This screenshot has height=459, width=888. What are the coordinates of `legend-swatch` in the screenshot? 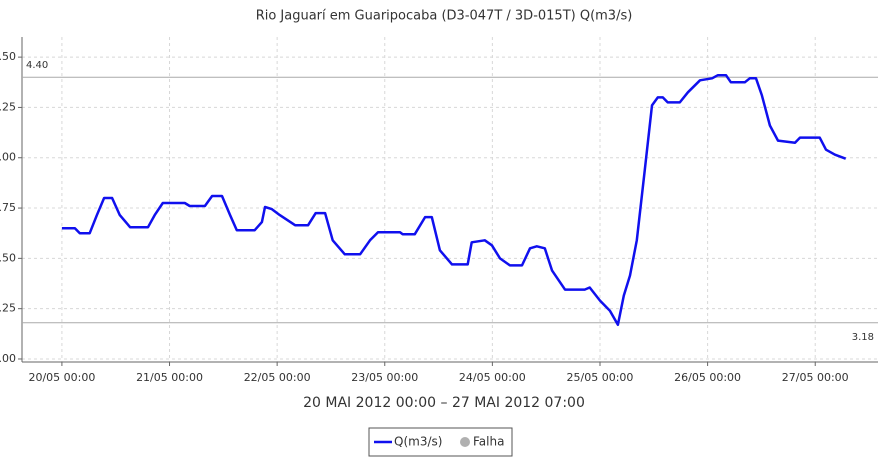 It's located at (465, 442).